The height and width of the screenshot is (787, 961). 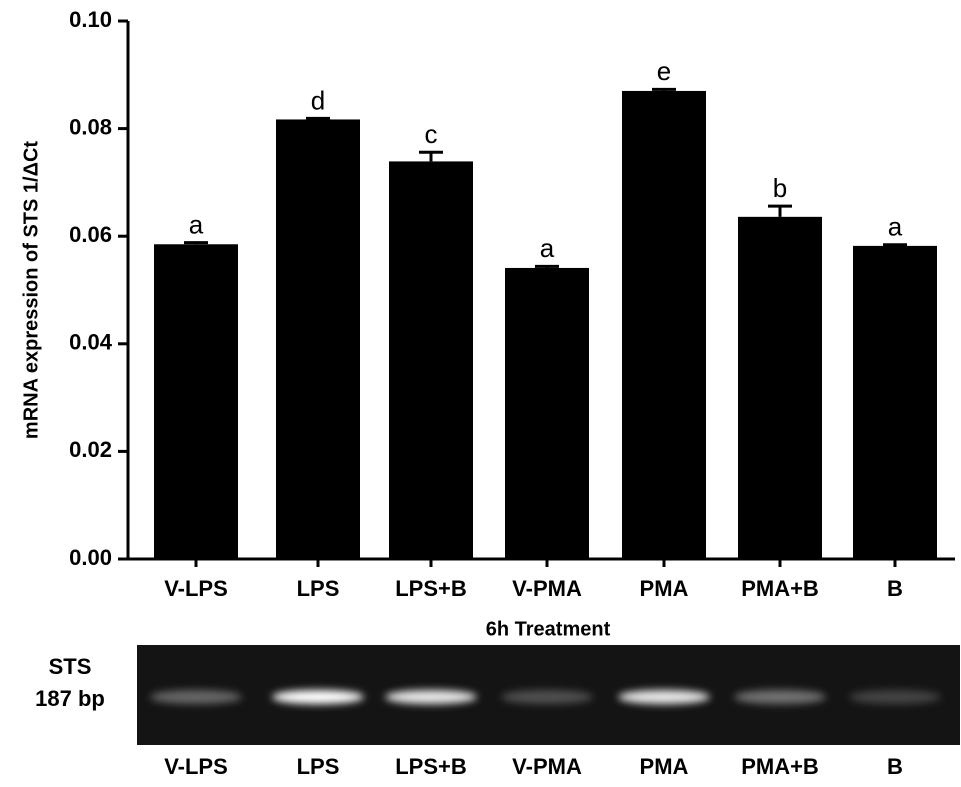 I want to click on gel-label: 187 bp, so click(x=70, y=698).